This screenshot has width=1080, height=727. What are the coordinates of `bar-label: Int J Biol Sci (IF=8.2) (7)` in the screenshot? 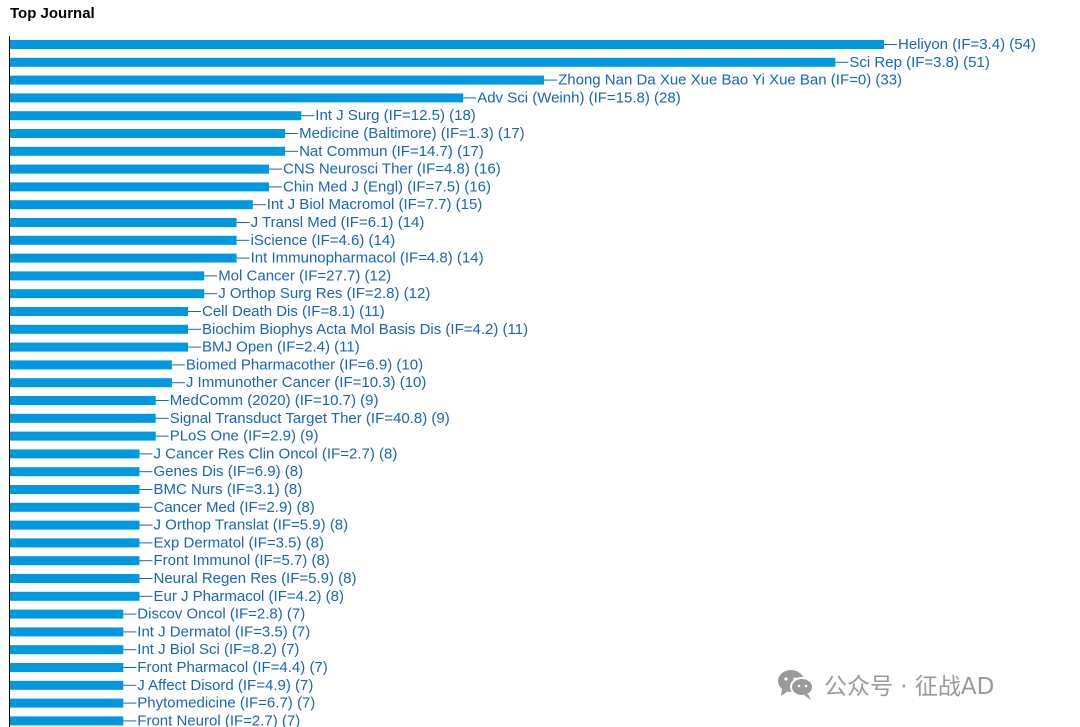 It's located at (218, 649).